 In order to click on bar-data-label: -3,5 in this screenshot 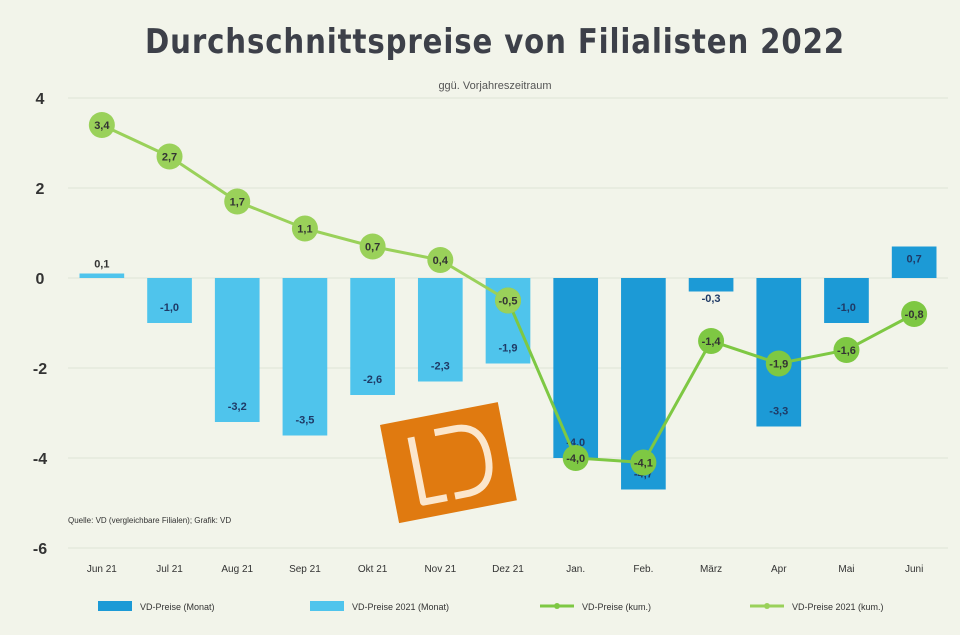, I will do `click(304, 421)`.